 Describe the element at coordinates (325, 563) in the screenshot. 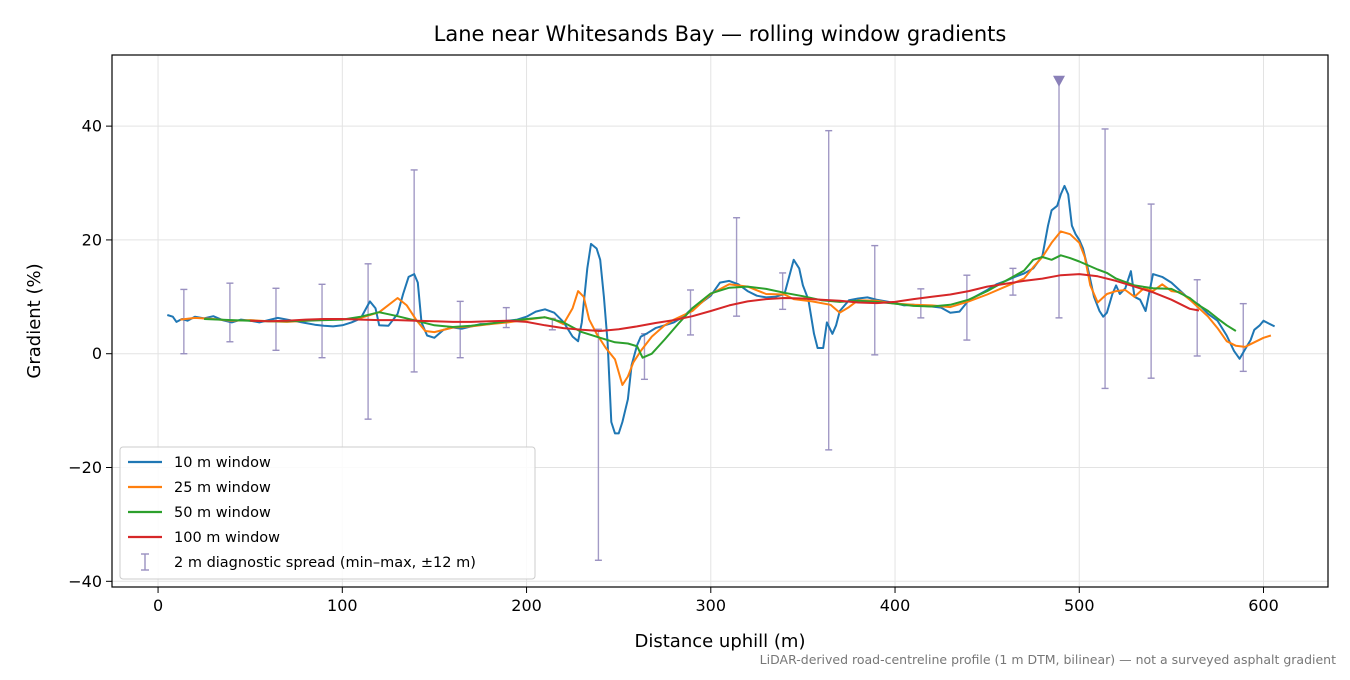

I see `legend-label: 2 m diagnostic spread (min–max, ±12 m)` at that location.